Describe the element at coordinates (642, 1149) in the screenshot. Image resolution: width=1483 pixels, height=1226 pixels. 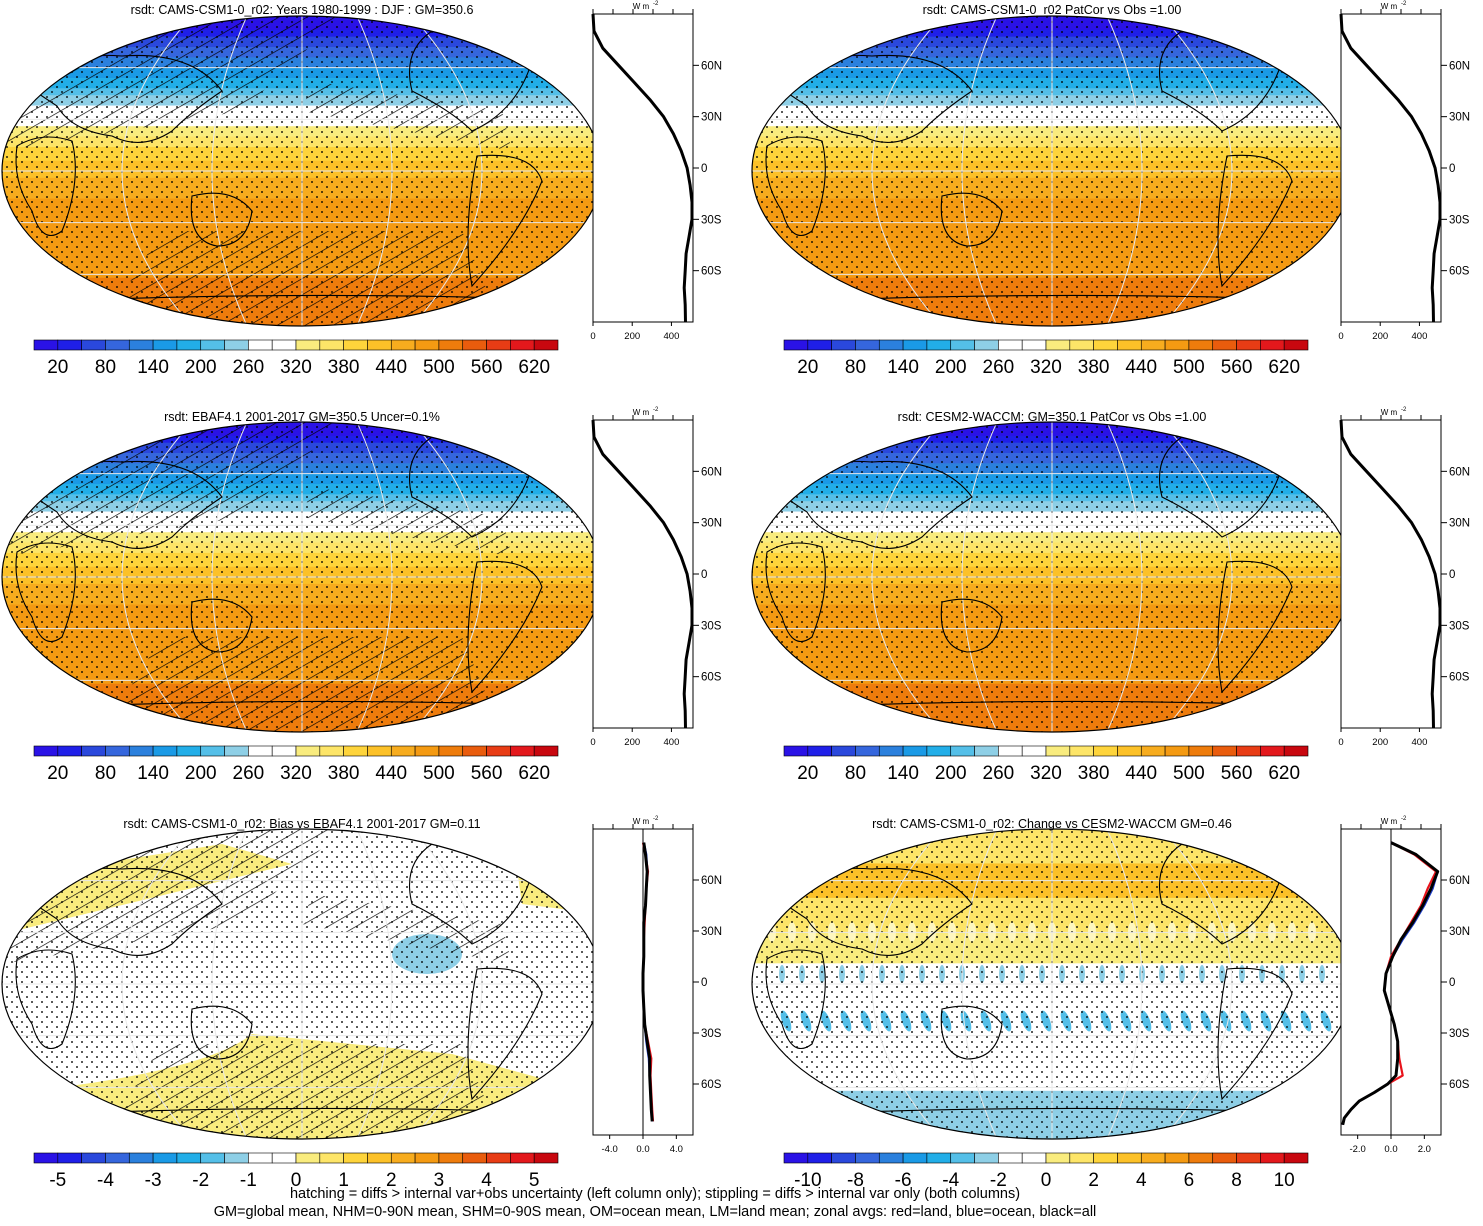
I see `profile-xtick-label: 0.0` at that location.